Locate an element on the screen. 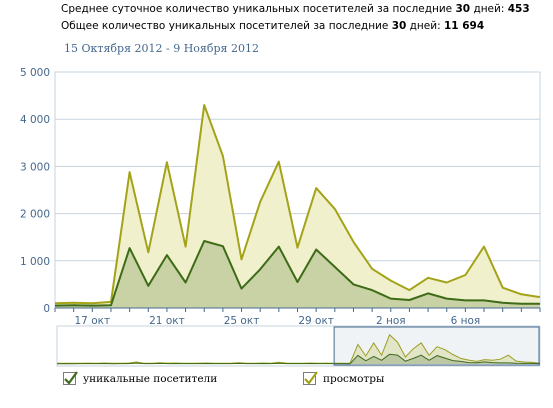 Image resolution: width=553 pixels, height=408 pixels. y-tick-label: 2 000 is located at coordinates (35, 215).